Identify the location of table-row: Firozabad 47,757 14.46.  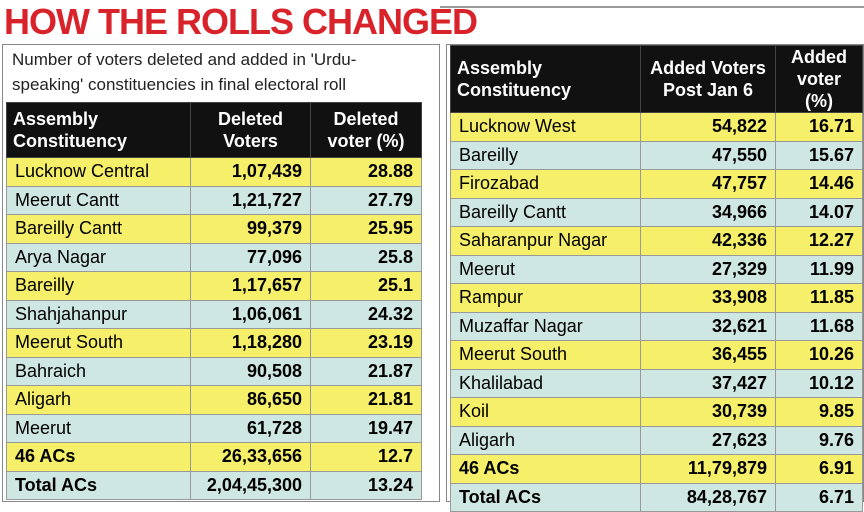
(656, 184).